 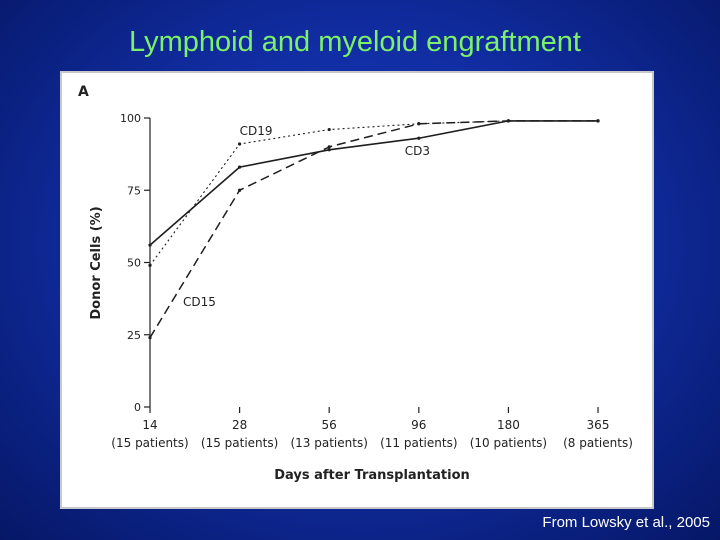 What do you see at coordinates (149, 425) in the screenshot?
I see `x-tick-label: 14` at bounding box center [149, 425].